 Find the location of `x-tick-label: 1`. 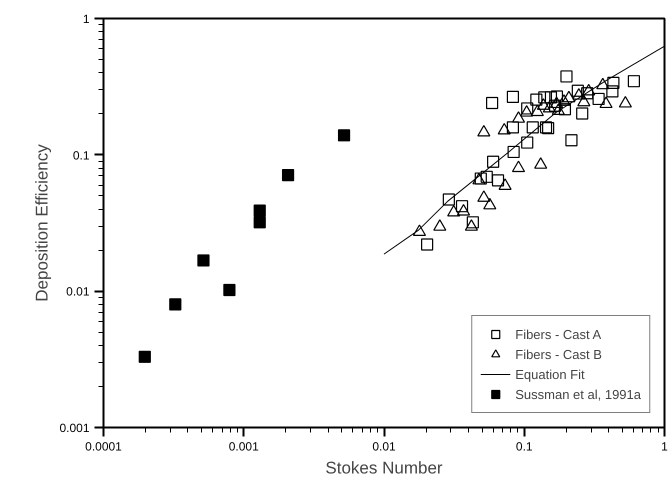

x-tick-label: 1 is located at coordinates (664, 447).